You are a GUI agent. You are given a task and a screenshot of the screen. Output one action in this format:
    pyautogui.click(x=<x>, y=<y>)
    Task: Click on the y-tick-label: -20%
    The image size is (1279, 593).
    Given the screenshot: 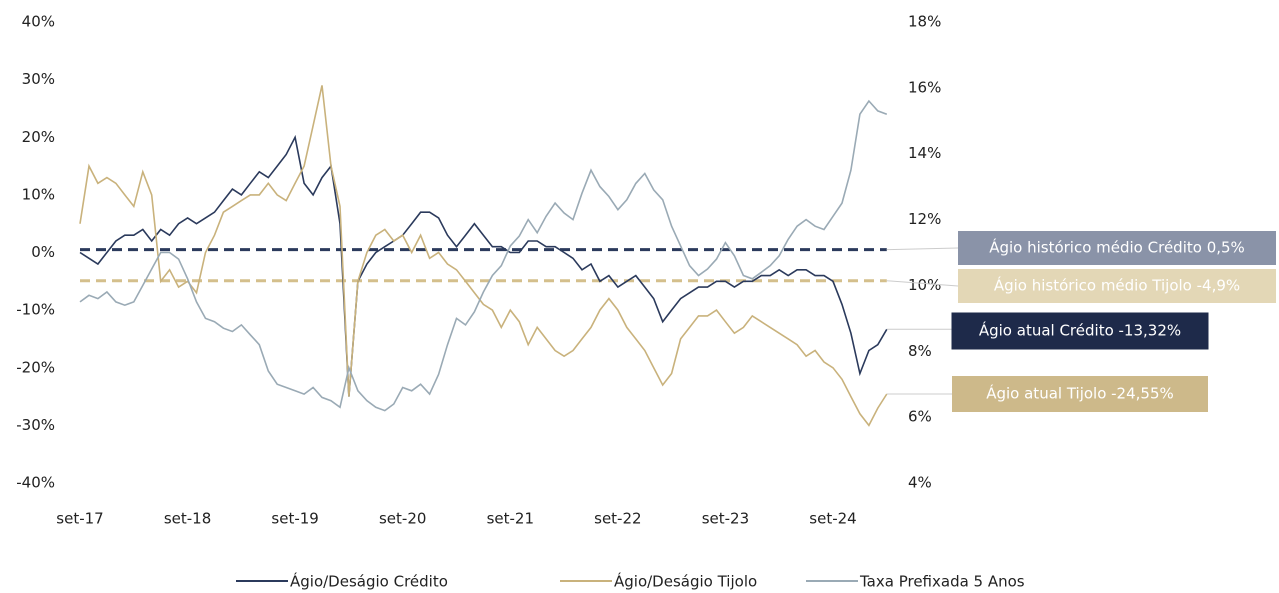 What is the action you would take?
    pyautogui.click(x=35, y=367)
    